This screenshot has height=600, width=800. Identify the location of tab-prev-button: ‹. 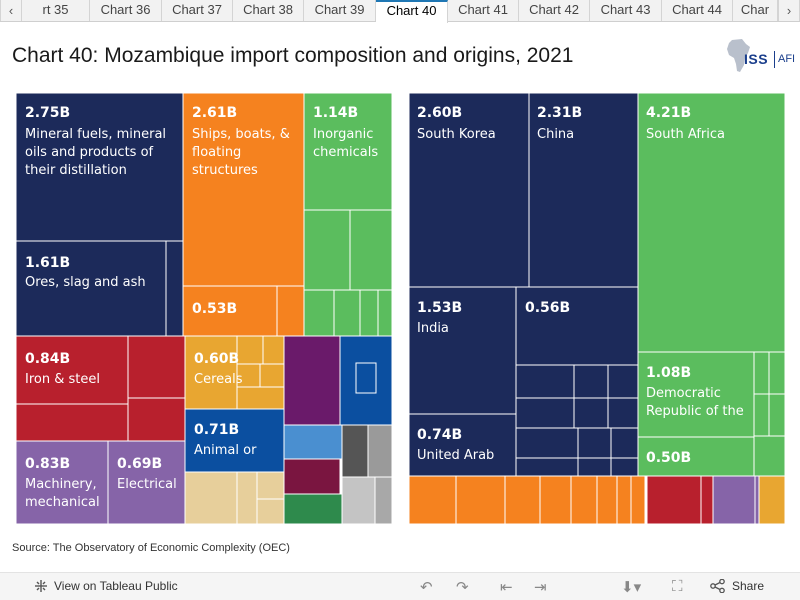
(11, 10).